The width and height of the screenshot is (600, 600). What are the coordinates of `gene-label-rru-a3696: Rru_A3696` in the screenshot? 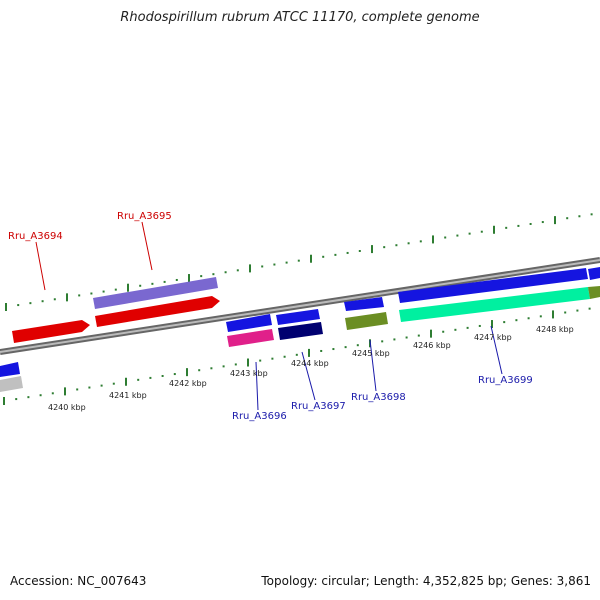 It's located at (259, 416).